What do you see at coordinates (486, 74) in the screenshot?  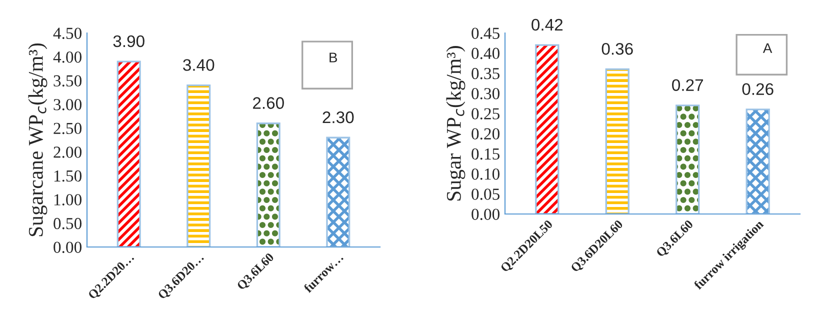 I see `y-tick-label: 0.35` at bounding box center [486, 74].